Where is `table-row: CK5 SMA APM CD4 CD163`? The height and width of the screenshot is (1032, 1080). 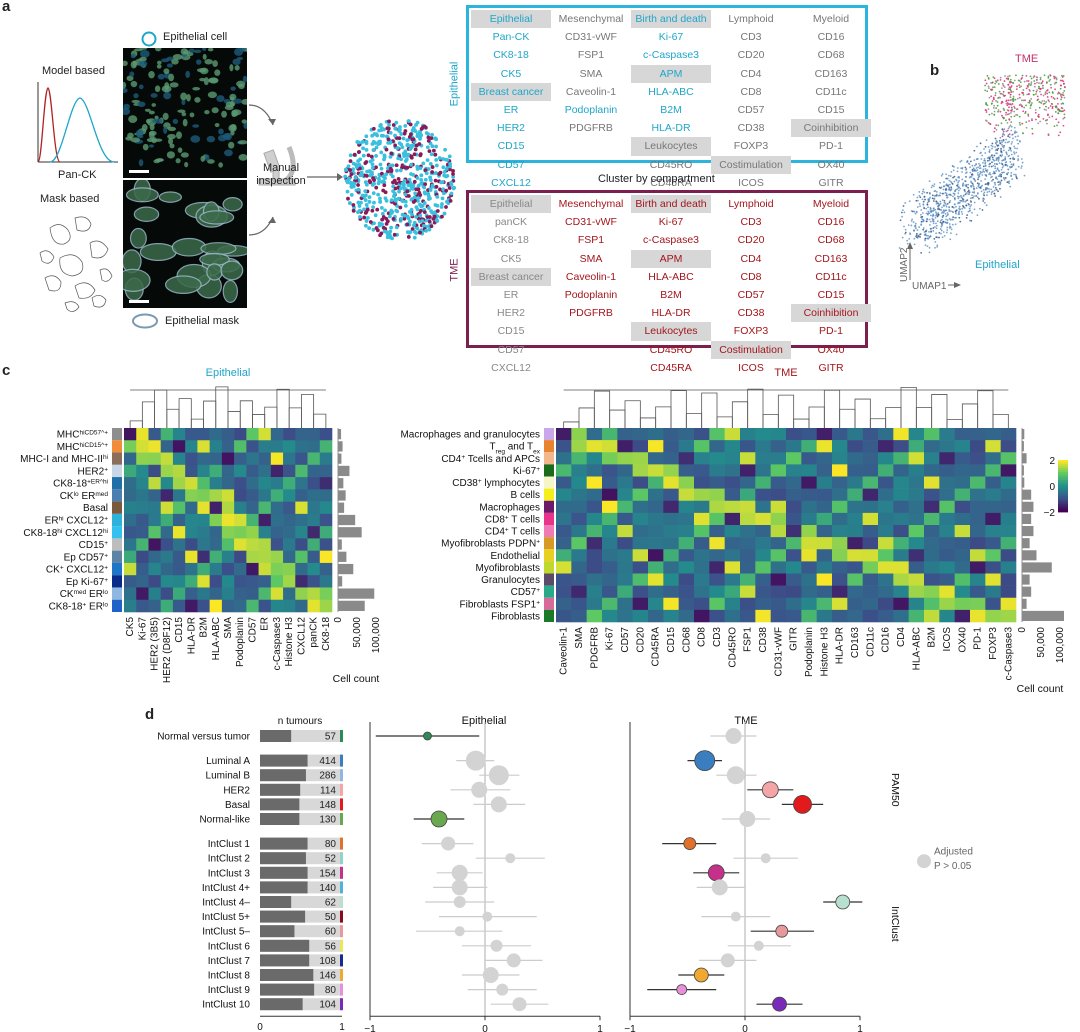 table-row: CK5 SMA APM CD4 CD163 is located at coordinates (671, 258).